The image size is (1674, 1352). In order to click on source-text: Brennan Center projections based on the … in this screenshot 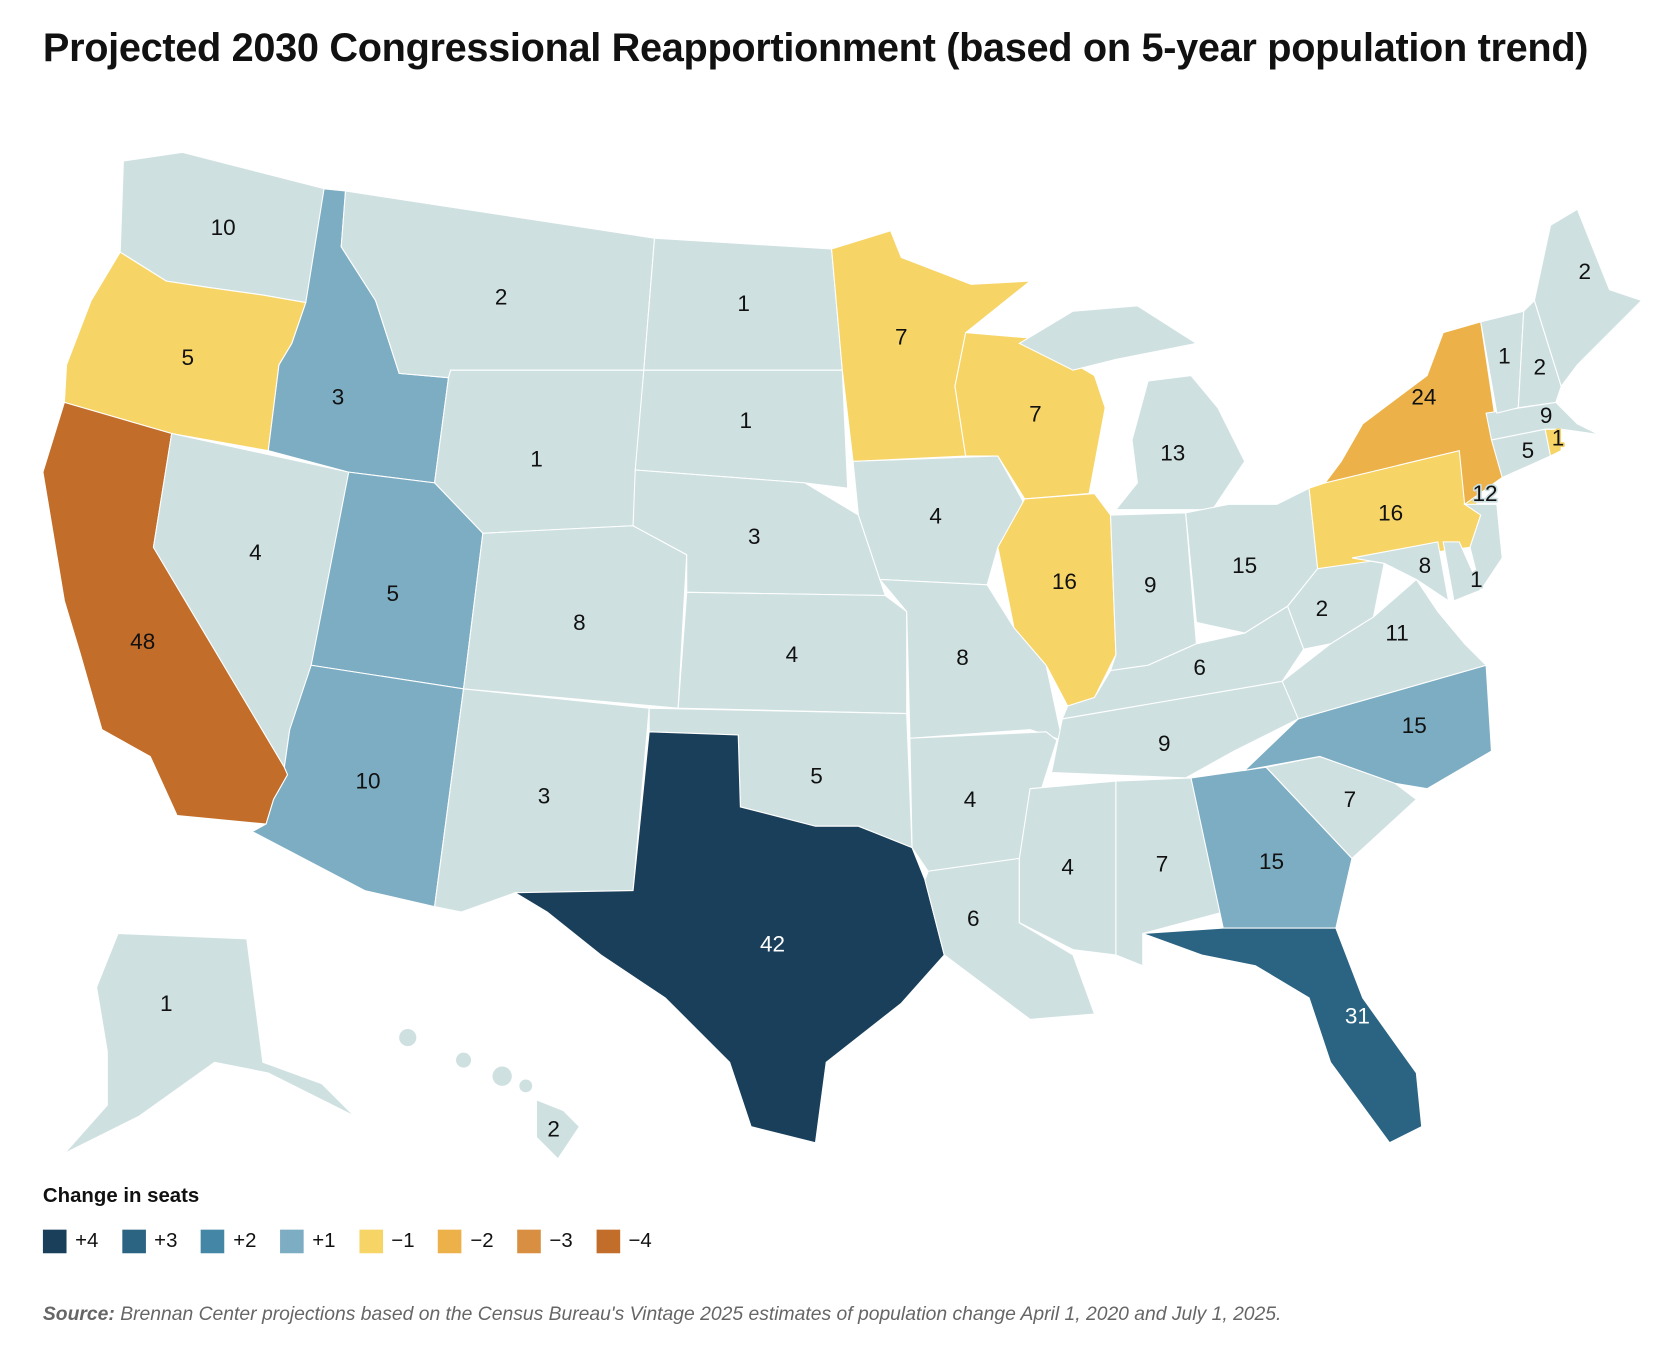, I will do `click(701, 1313)`.